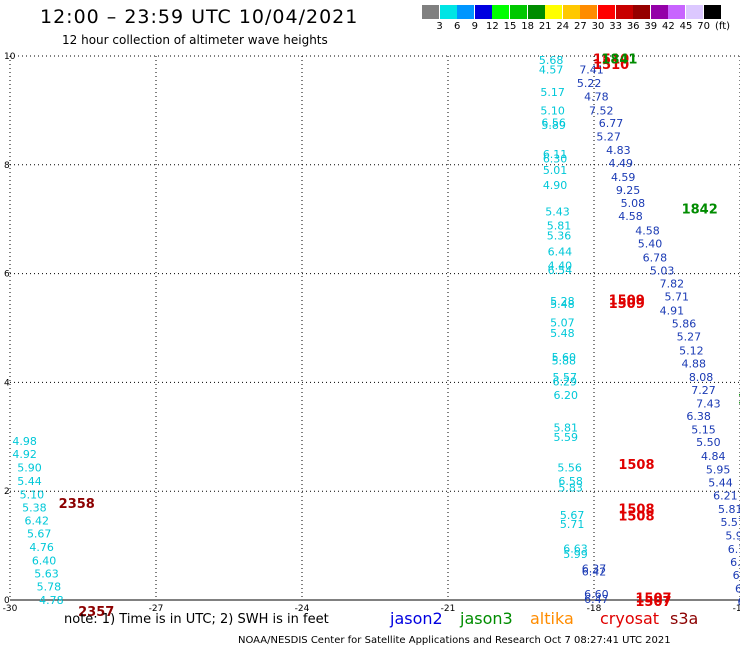  Describe the element at coordinates (628, 190) in the screenshot. I see `data-point-jason2: 9.25` at that location.